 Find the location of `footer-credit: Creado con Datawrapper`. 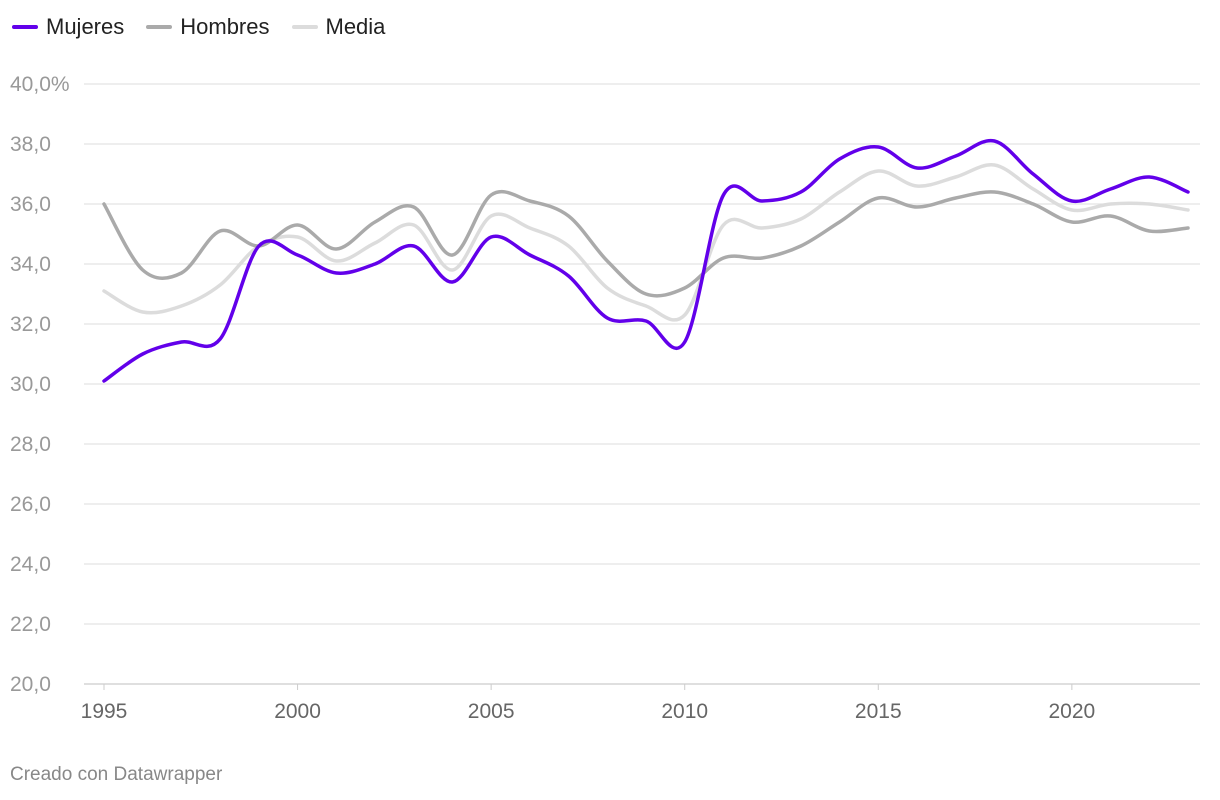

footer-credit: Creado con Datawrapper is located at coordinates (116, 774).